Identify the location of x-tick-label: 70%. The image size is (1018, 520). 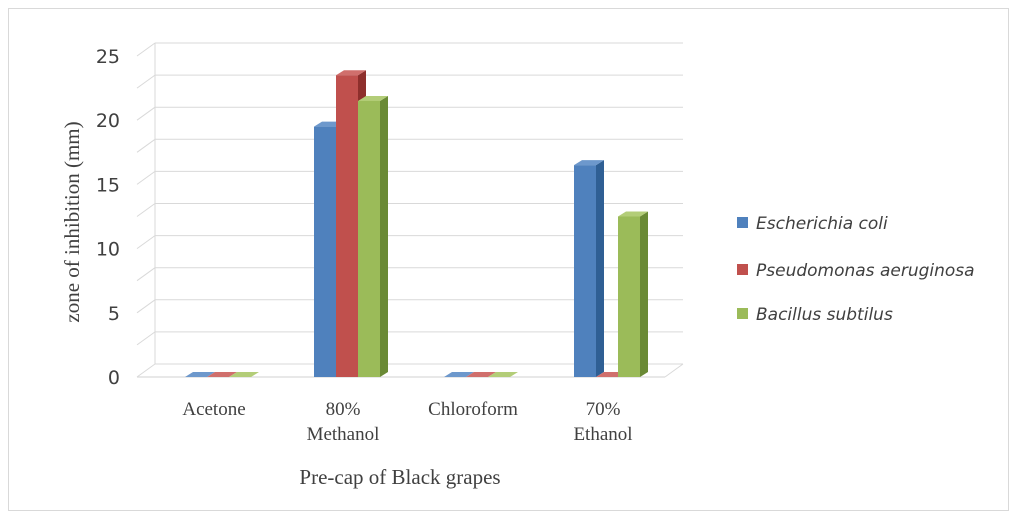
(603, 409).